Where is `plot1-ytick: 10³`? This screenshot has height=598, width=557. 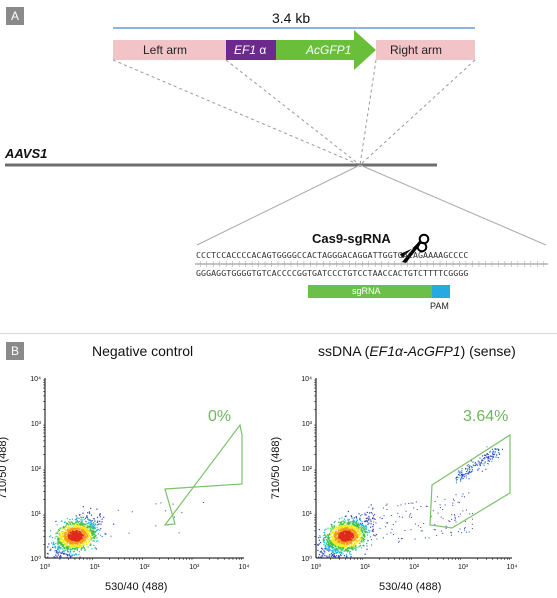
plot1-ytick: 10³ is located at coordinates (36, 424).